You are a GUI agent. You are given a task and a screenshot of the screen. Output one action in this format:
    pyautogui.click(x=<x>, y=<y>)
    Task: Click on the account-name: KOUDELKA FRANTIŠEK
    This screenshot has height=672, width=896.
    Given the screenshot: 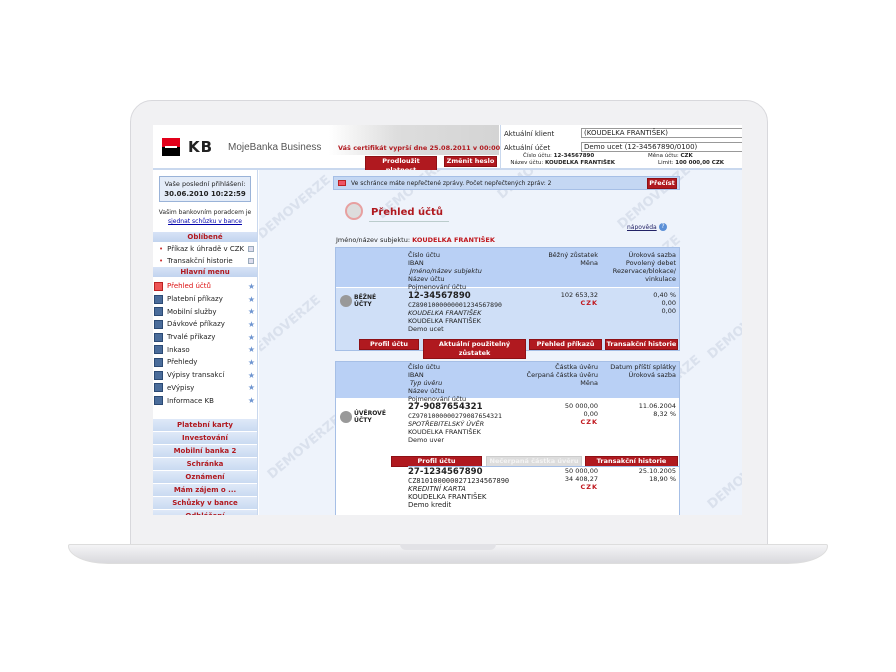 What is the action you would take?
    pyautogui.click(x=579, y=163)
    